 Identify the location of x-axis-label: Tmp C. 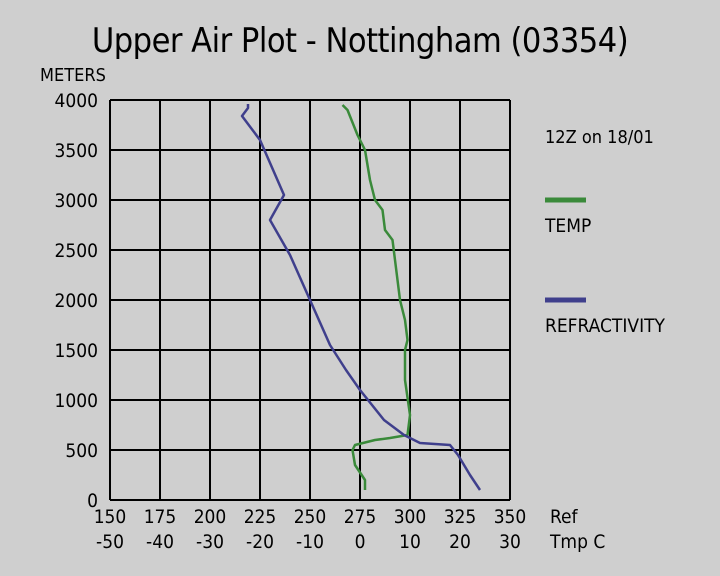
(577, 542).